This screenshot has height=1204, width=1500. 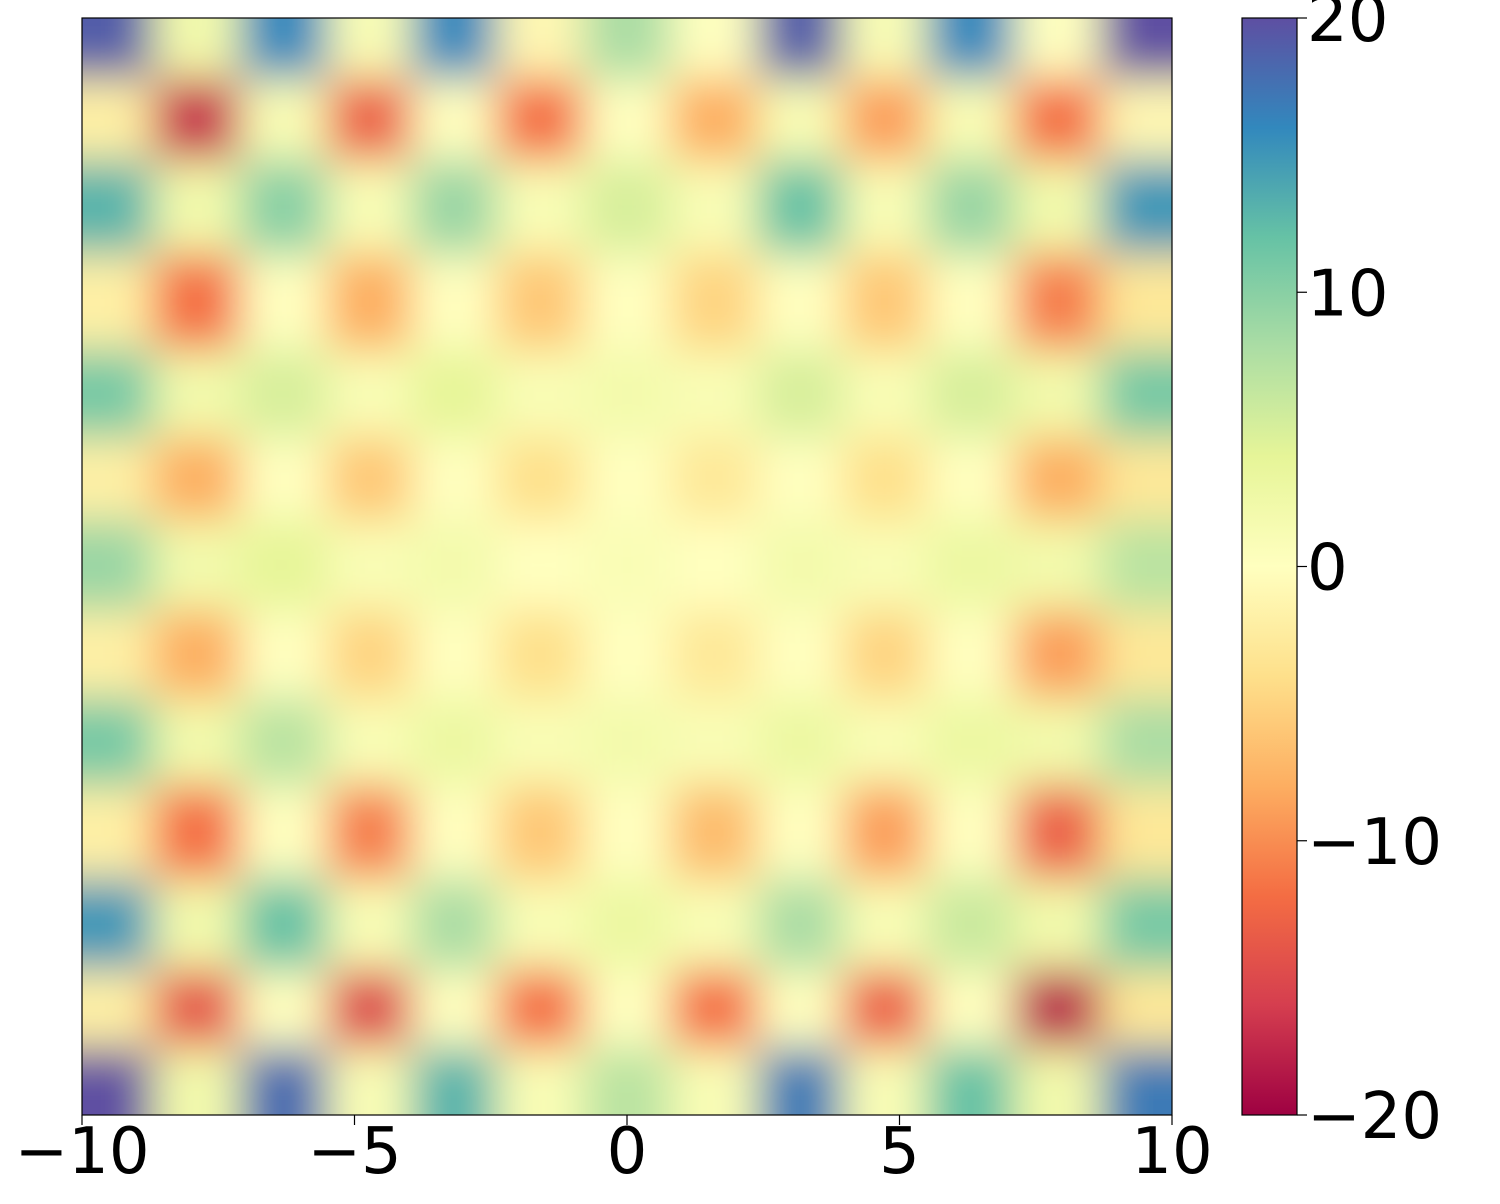 I want to click on x-tick-label: 5, so click(x=899, y=1152).